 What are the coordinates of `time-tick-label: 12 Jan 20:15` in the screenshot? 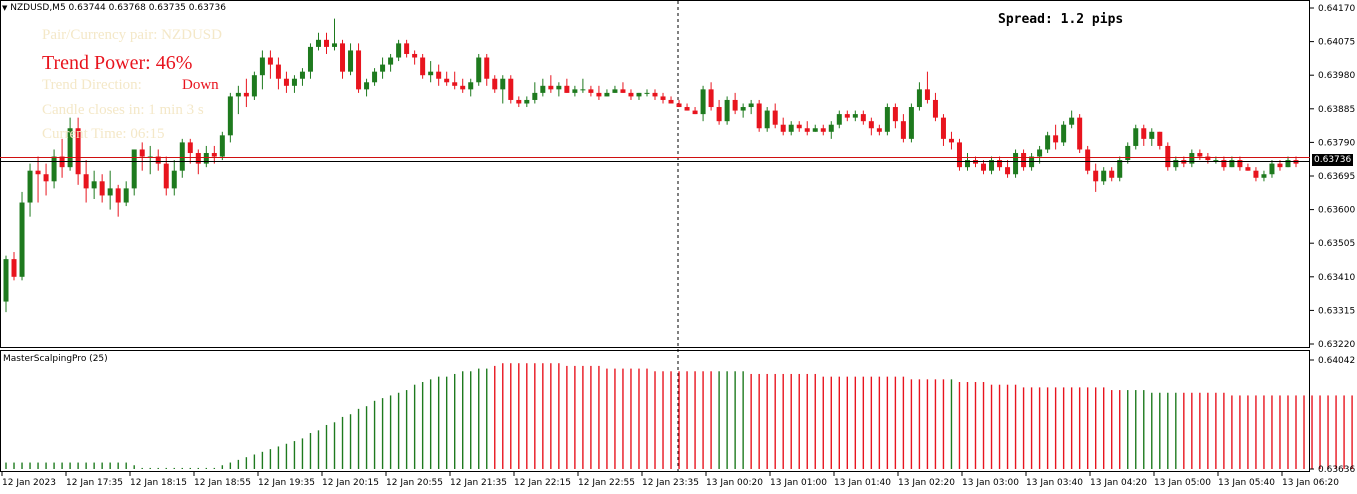 It's located at (350, 483).